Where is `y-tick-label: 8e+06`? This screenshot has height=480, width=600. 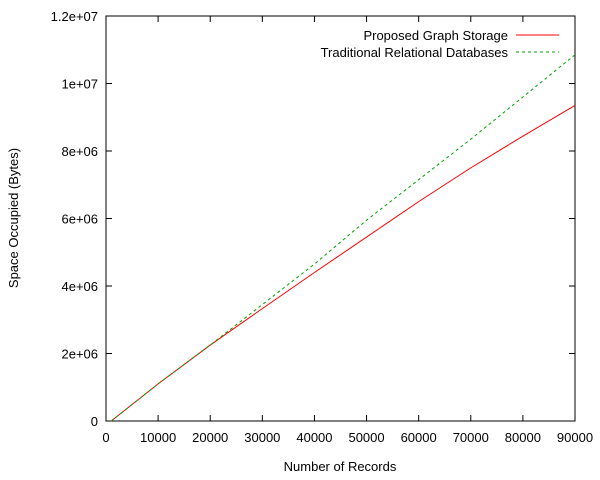
y-tick-label: 8e+06 is located at coordinates (79, 151).